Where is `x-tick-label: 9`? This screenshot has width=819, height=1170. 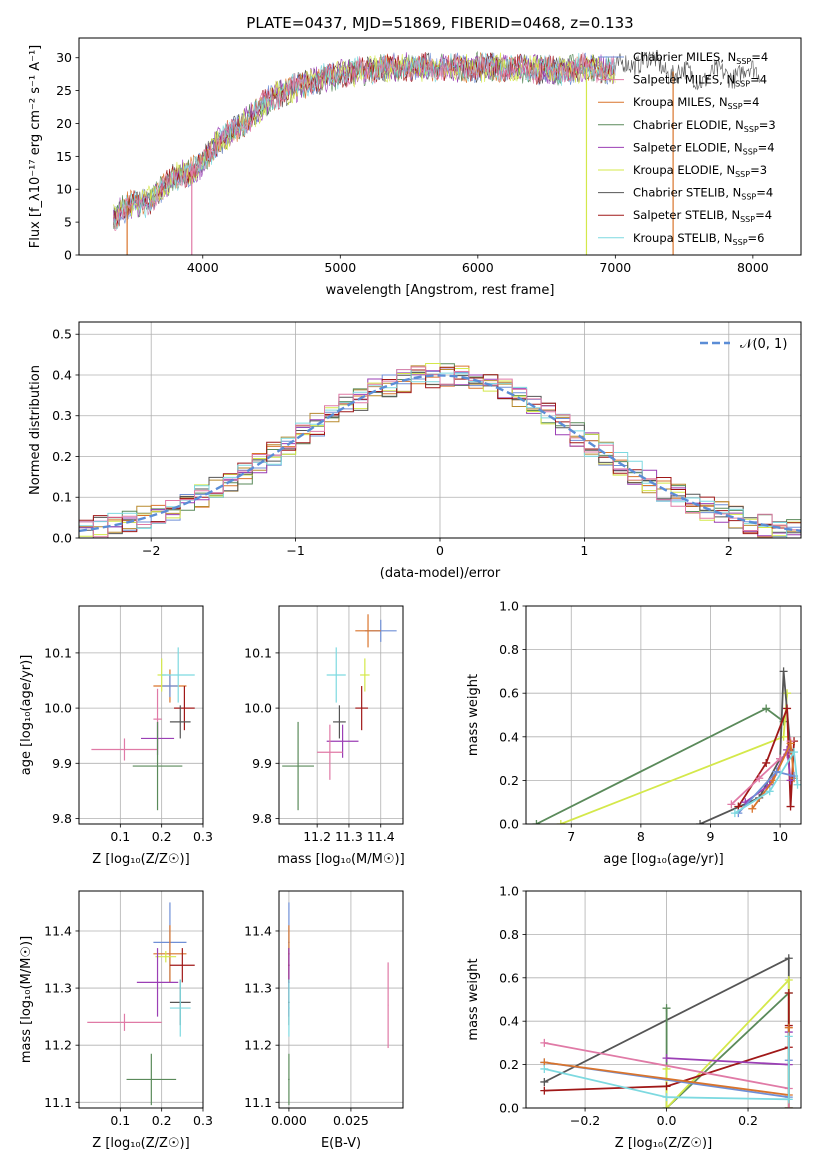
x-tick-label: 9 is located at coordinates (711, 836).